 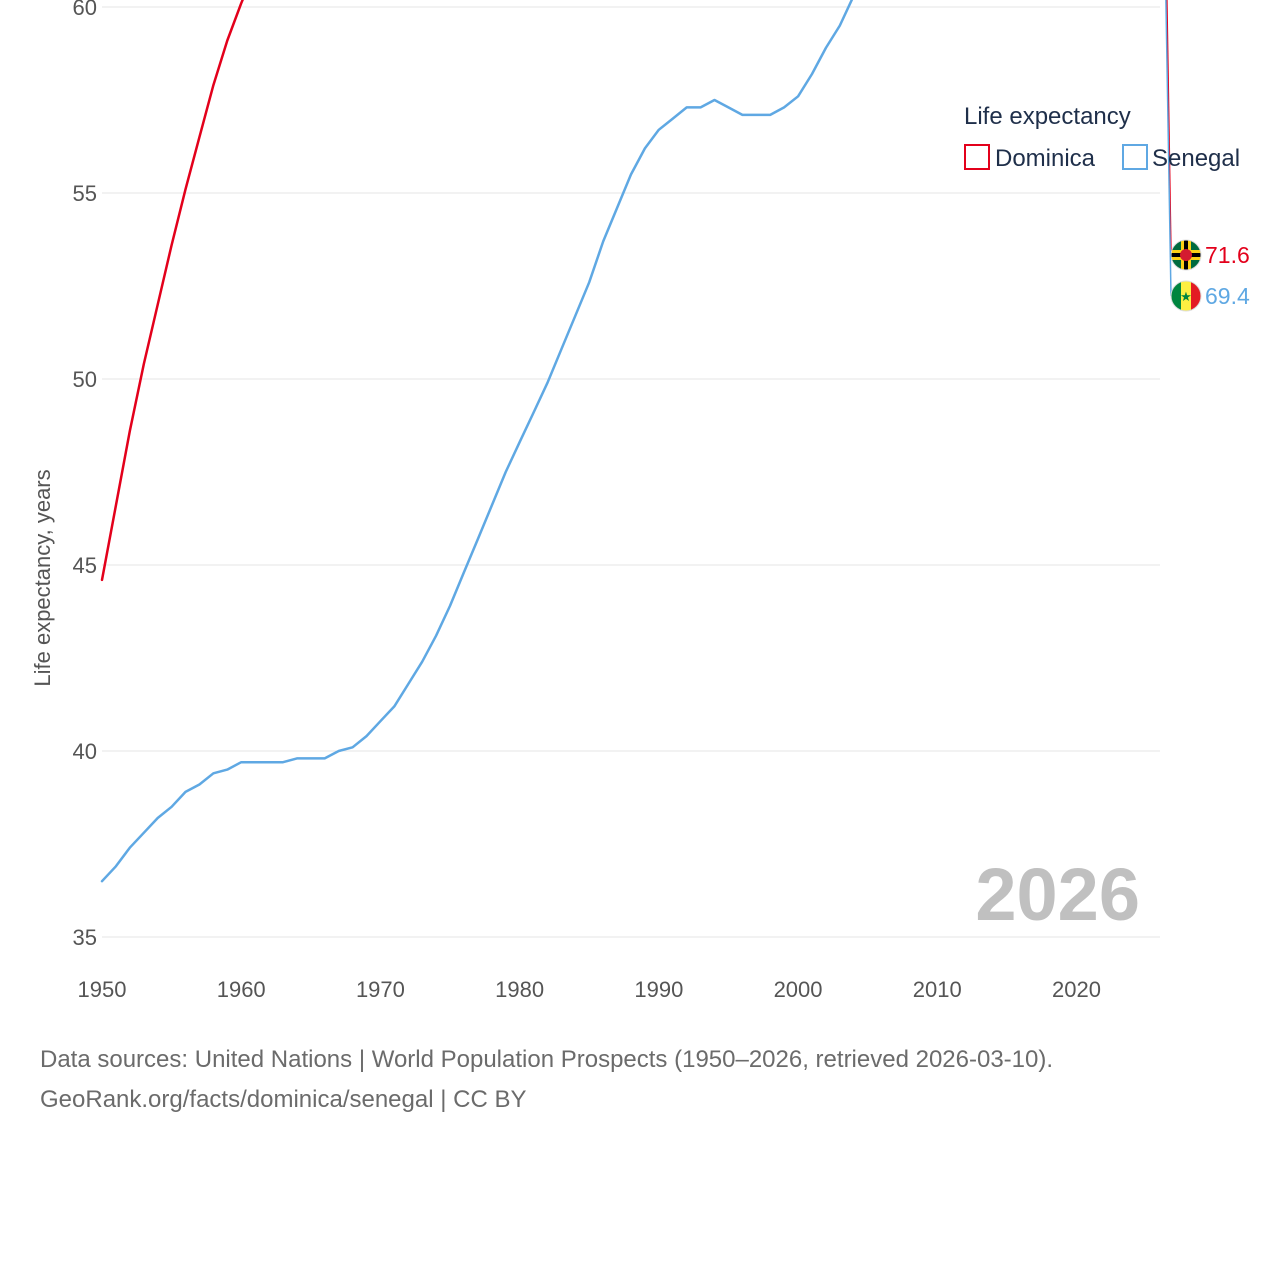 What do you see at coordinates (85, 10) in the screenshot?
I see `y-tick-label-60: 60` at bounding box center [85, 10].